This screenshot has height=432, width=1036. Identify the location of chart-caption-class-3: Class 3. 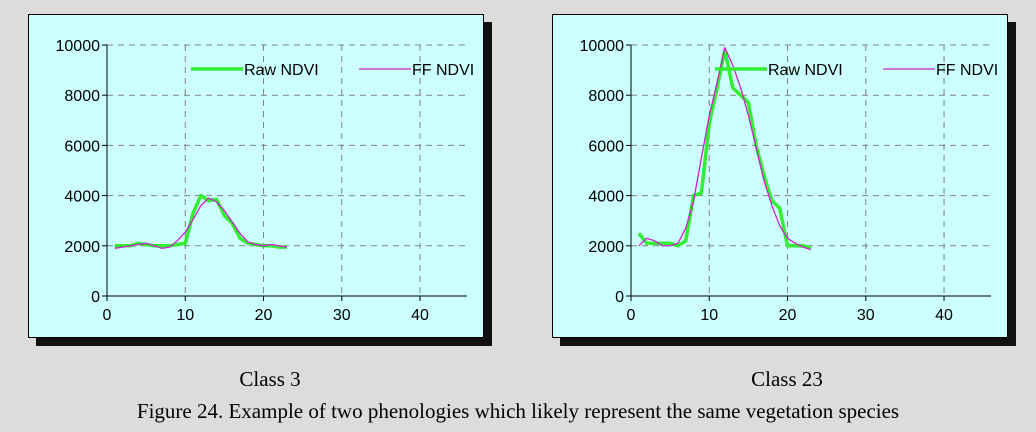
(270, 379).